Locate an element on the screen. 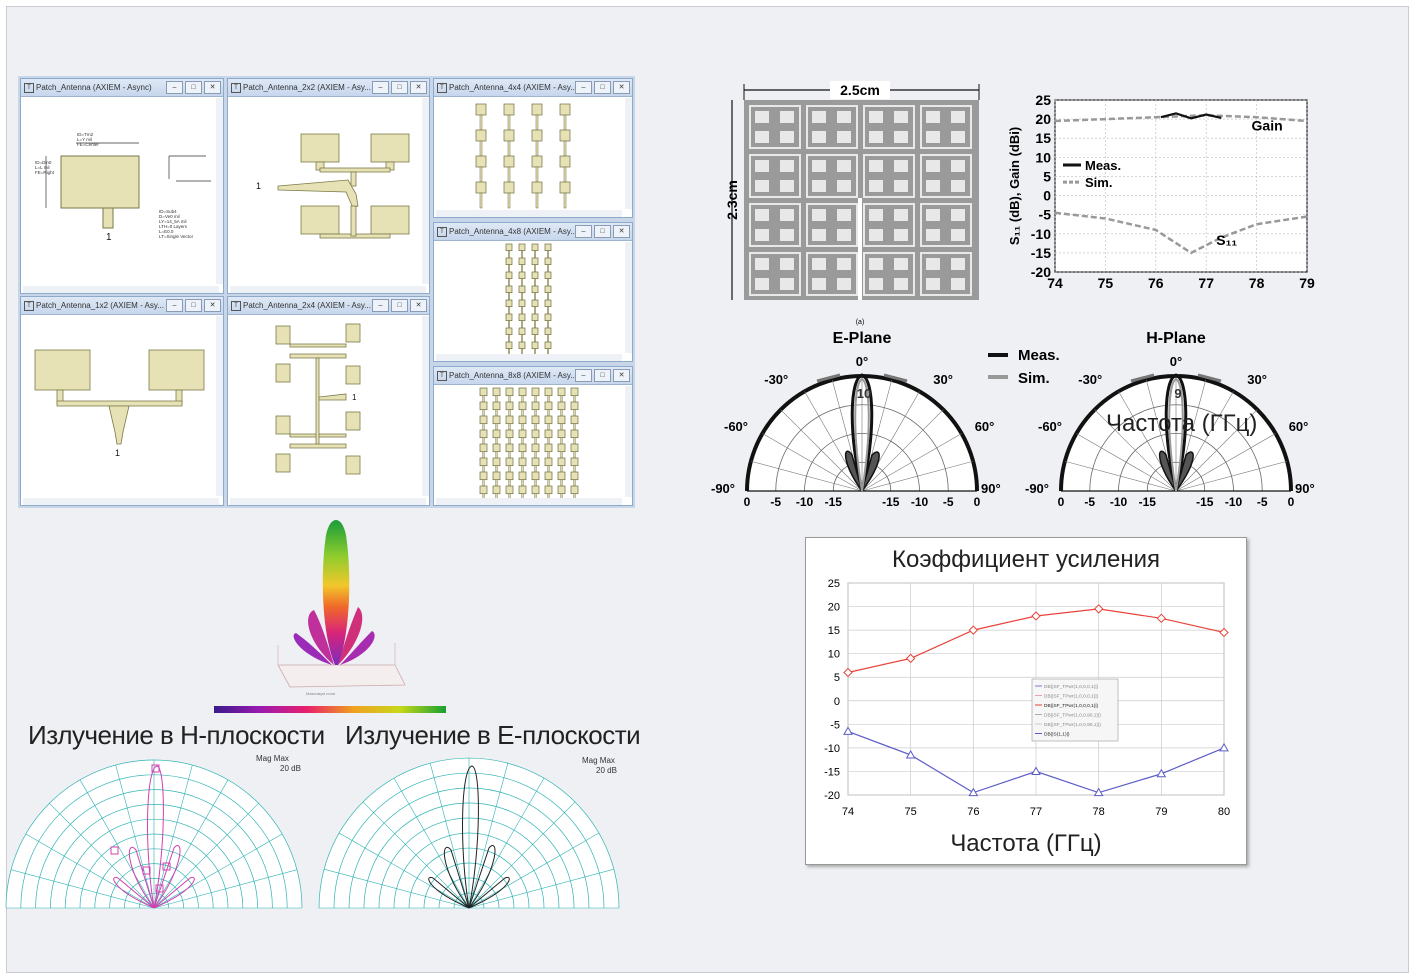  side-lobes is located at coordinates (154, 877).